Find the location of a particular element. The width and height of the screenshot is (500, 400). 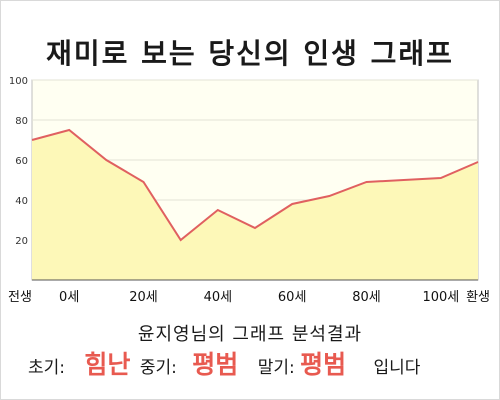

result-suffix: 입니다 is located at coordinates (397, 368).